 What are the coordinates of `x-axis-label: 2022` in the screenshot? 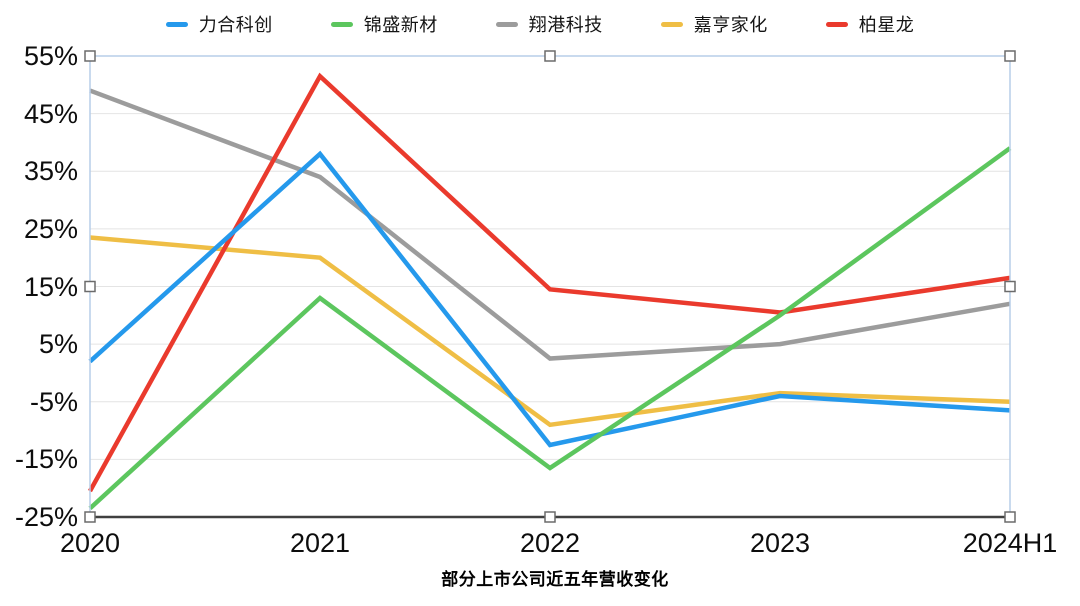 It's located at (550, 543).